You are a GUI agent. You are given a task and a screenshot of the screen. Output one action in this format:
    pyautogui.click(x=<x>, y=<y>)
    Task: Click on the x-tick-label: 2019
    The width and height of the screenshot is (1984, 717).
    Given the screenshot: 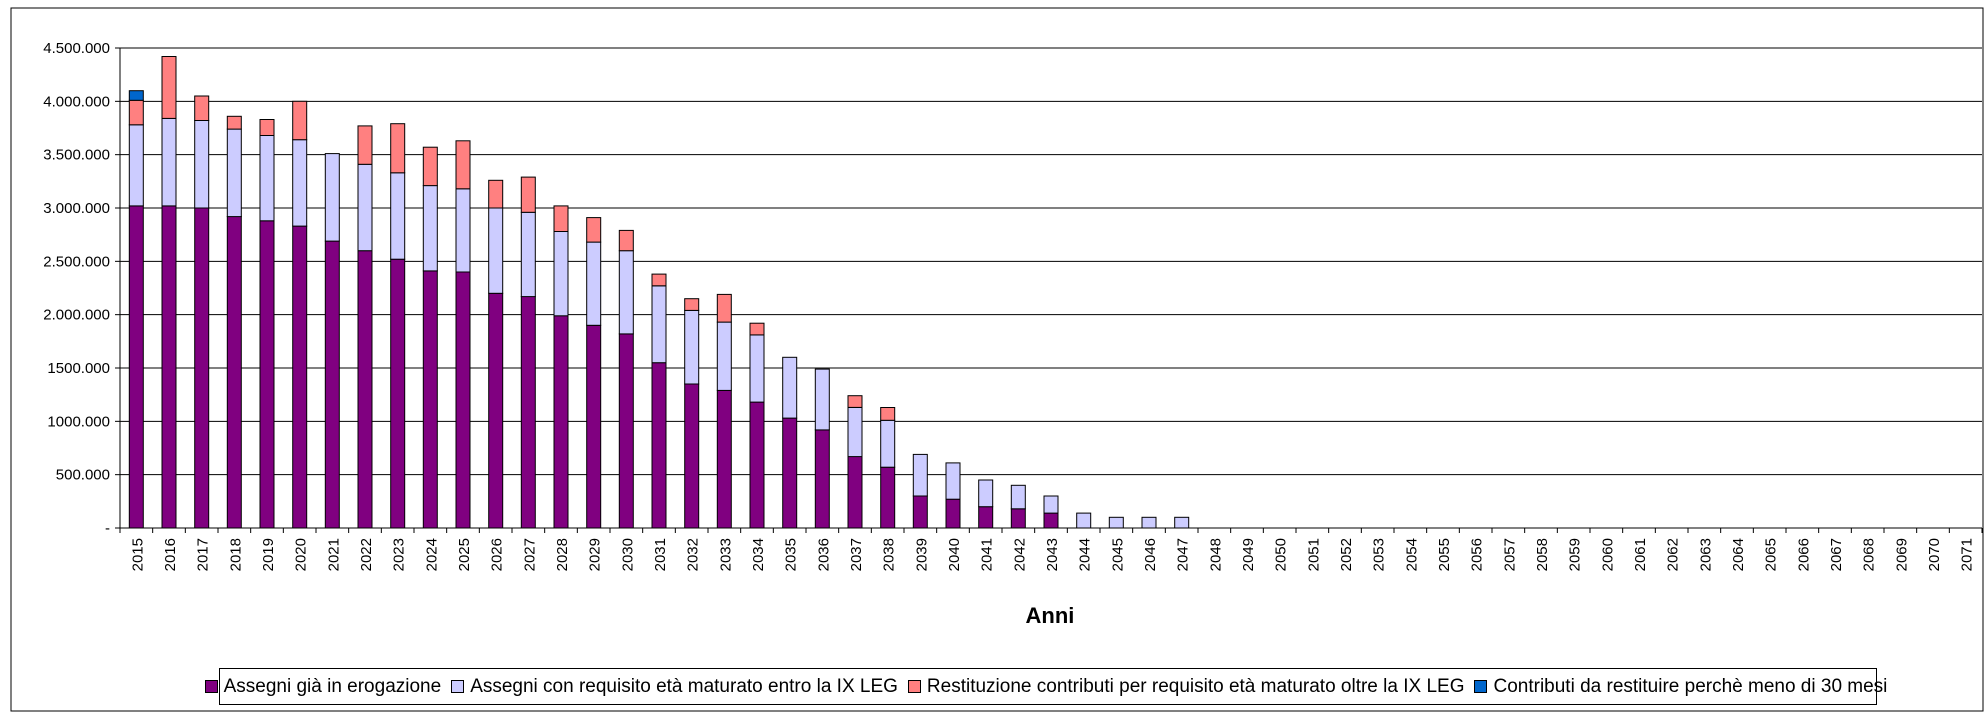 What is the action you would take?
    pyautogui.click(x=268, y=554)
    